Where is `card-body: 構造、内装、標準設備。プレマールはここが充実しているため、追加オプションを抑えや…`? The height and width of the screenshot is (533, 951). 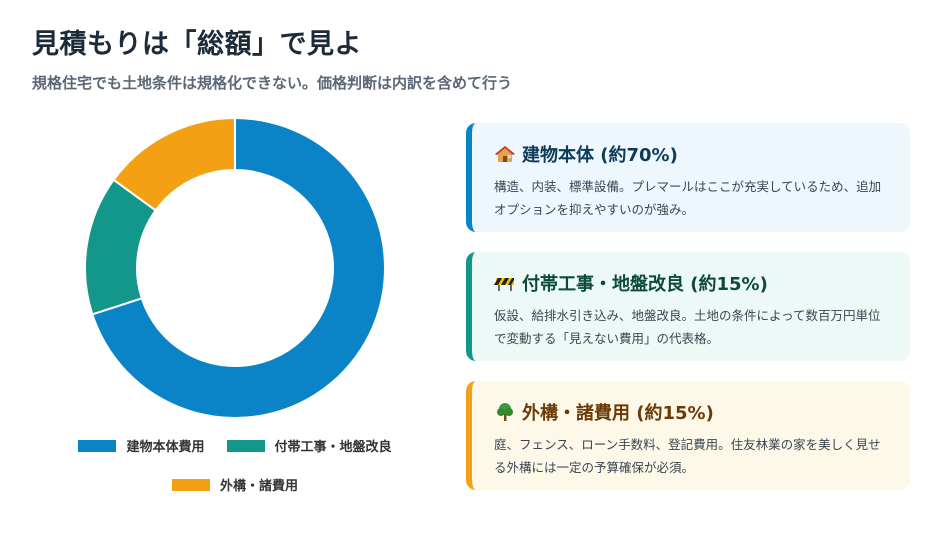
card-body: 構造、内装、標準設備。プレマールはここが充実しているため、追加オプションを抑えや… is located at coordinates (688, 198).